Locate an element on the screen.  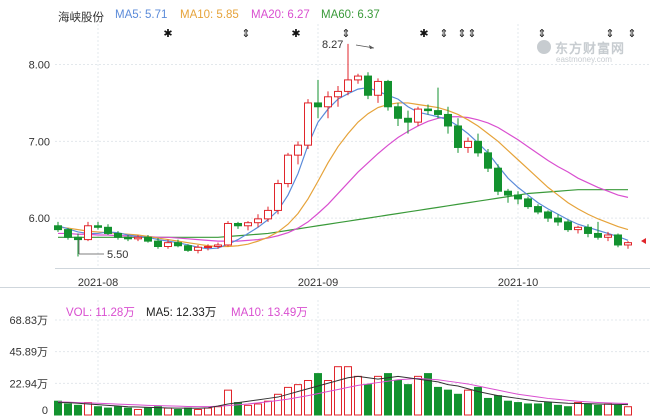
volume-y-tick: 45.89万 is located at coordinates (28, 353).